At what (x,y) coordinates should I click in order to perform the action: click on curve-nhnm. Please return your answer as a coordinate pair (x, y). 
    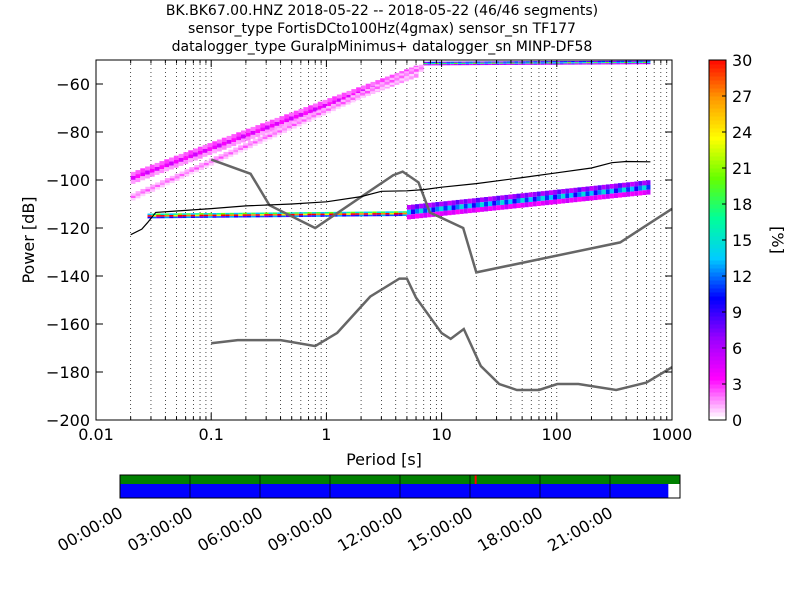
    Looking at the image, I should click on (441, 216).